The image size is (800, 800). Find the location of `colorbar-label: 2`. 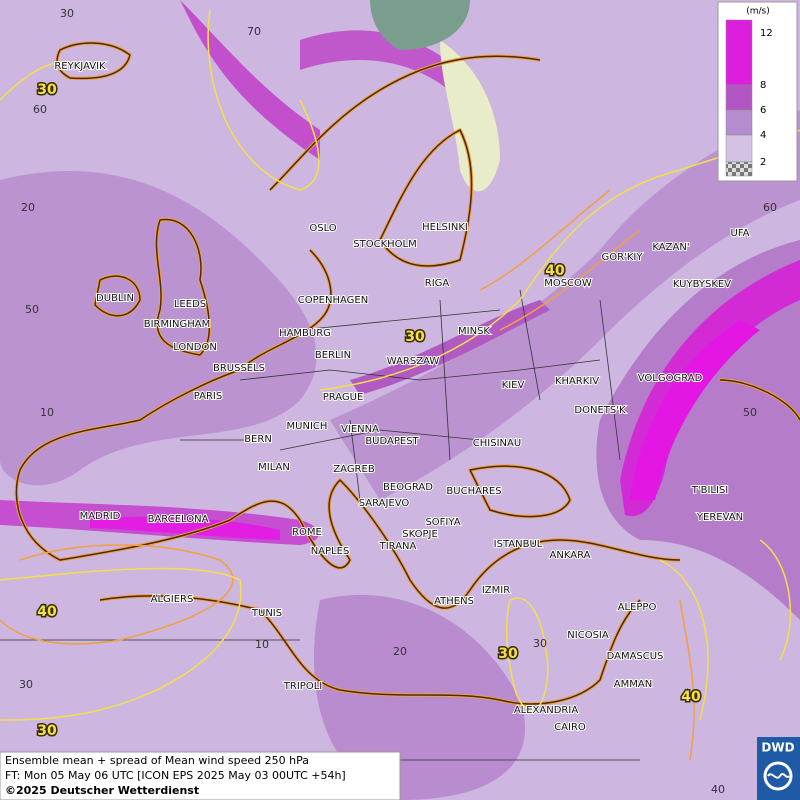

colorbar-label: 2 is located at coordinates (763, 162).